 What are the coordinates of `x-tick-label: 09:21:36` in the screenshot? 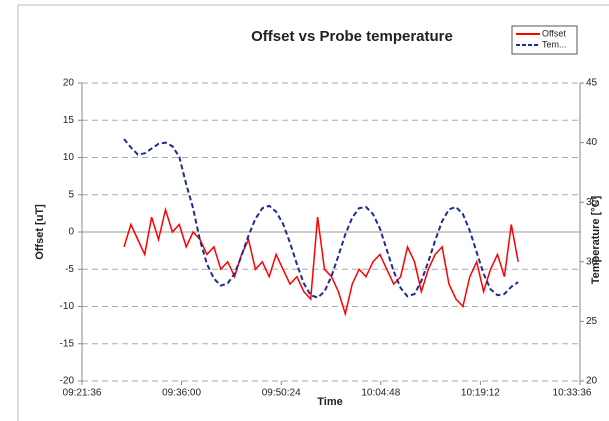 It's located at (82, 393).